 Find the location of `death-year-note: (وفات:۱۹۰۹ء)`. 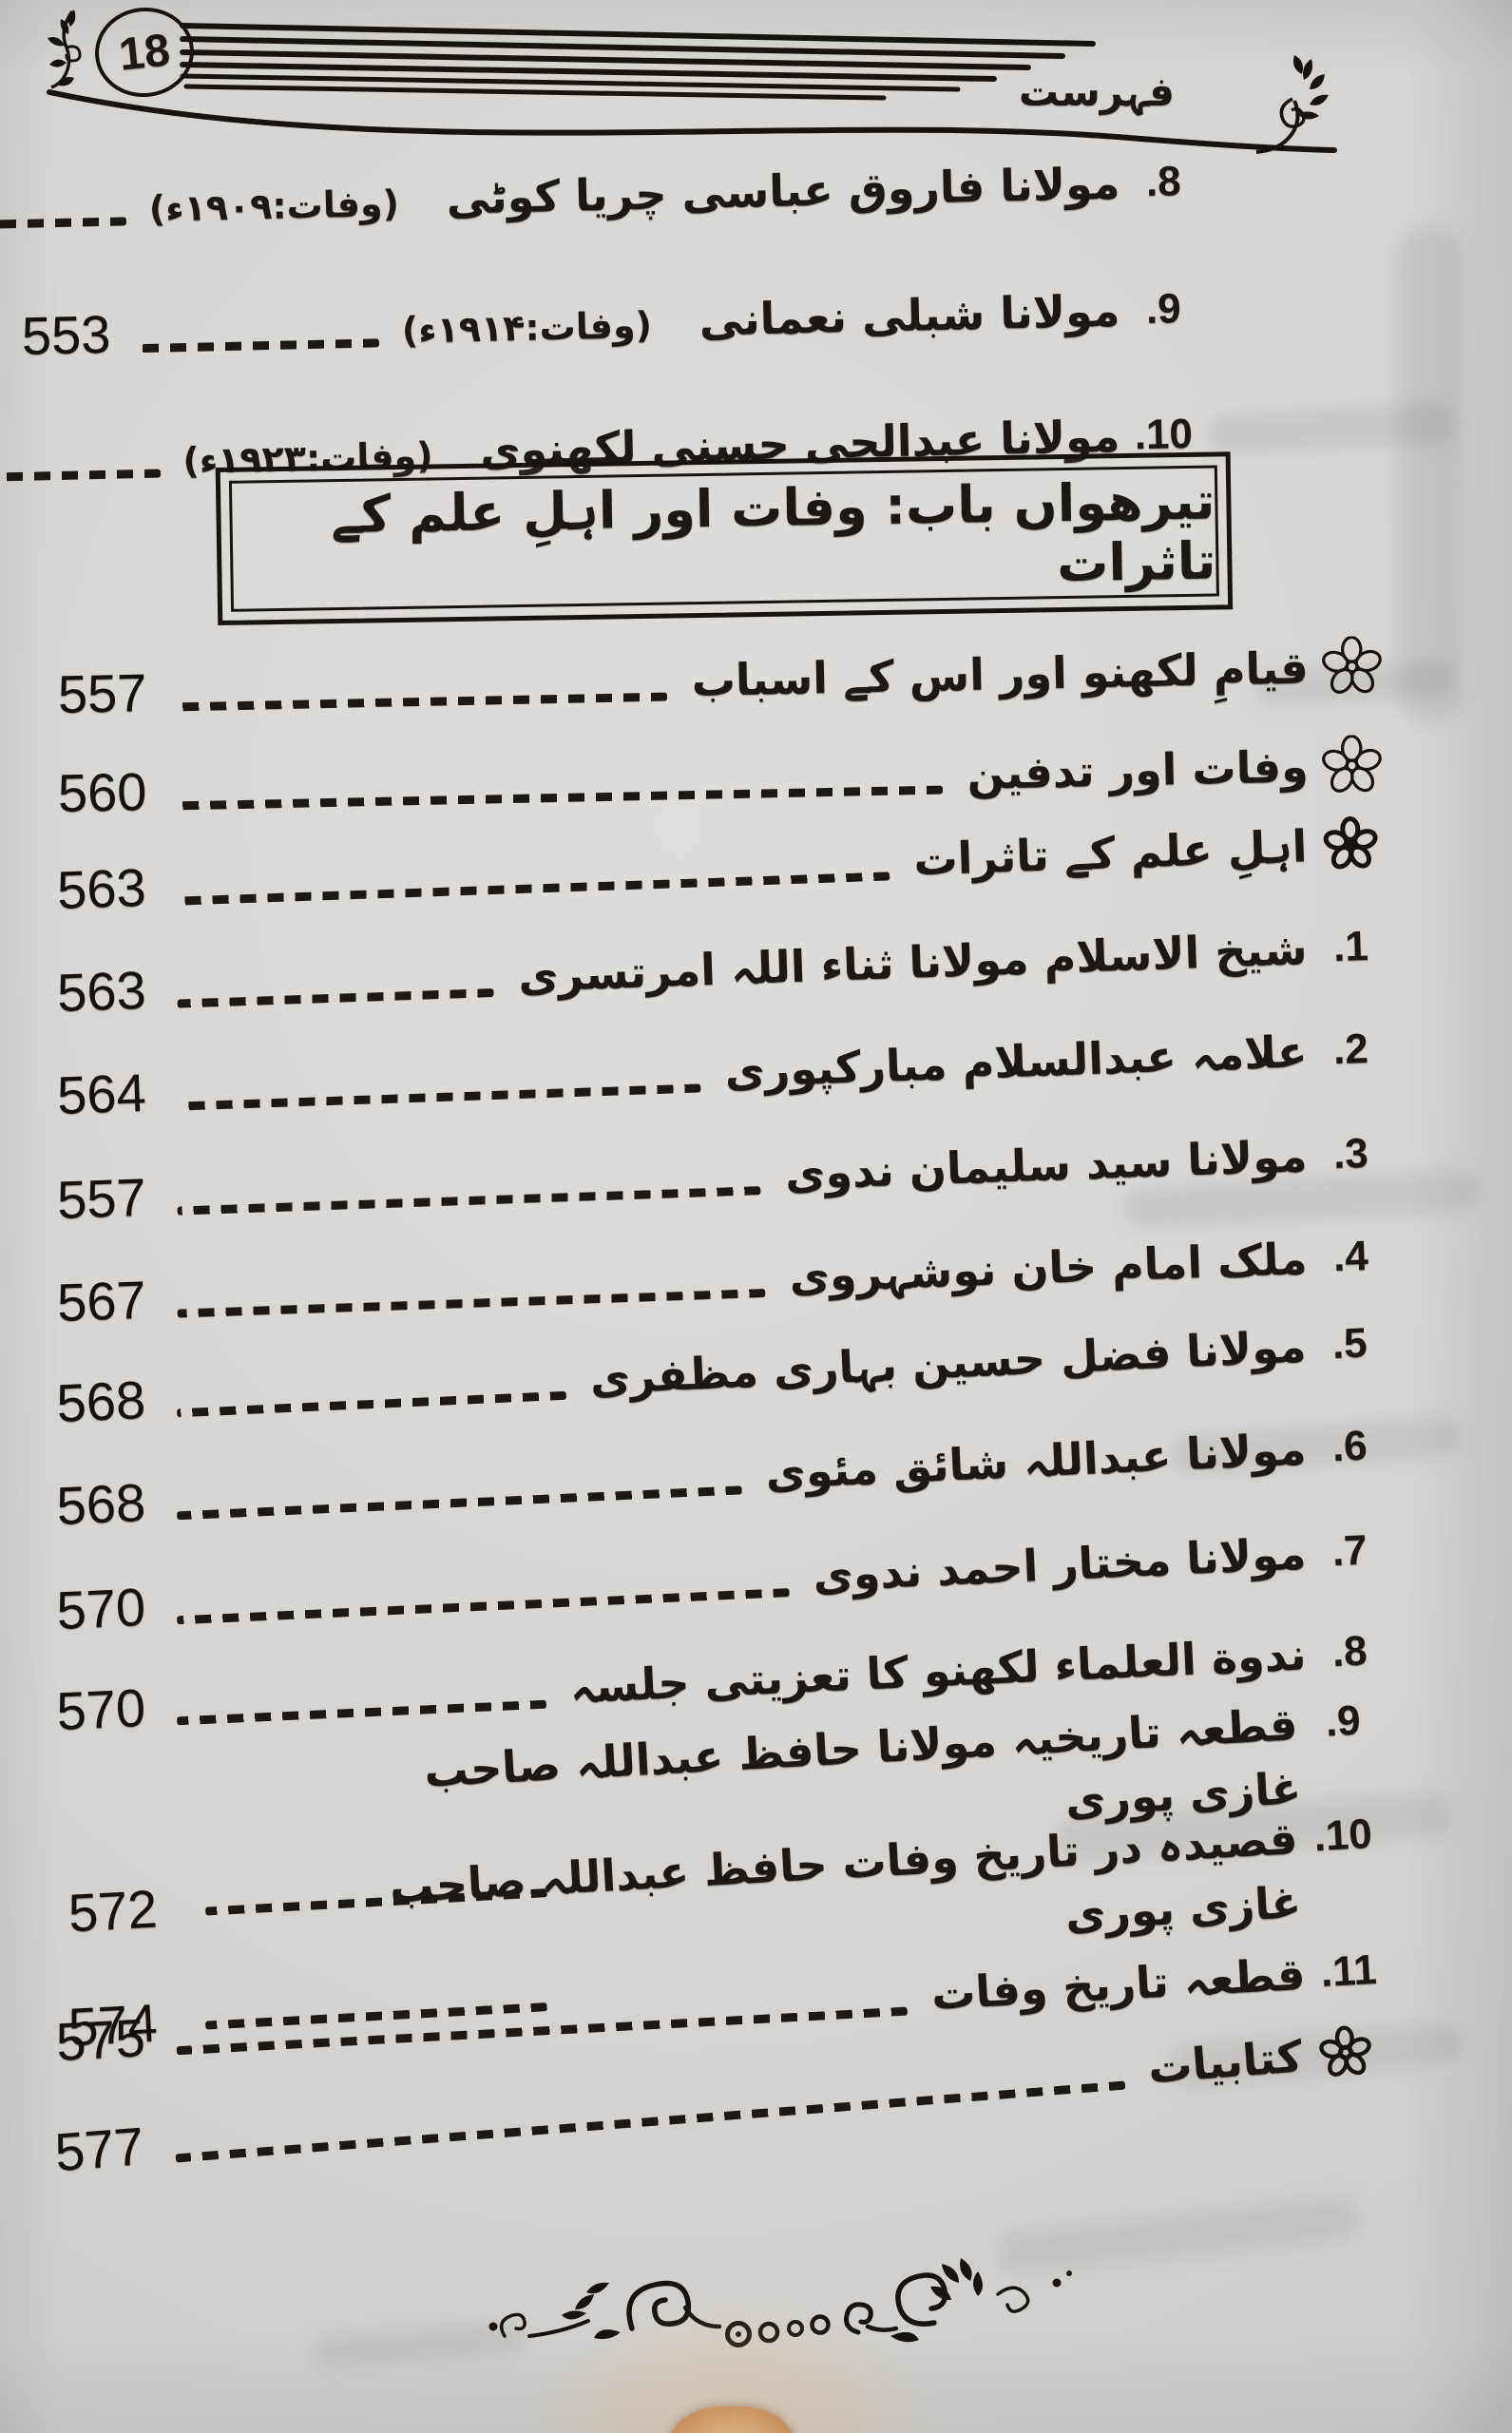

death-year-note: (وفات:۱۹۰۹ء) is located at coordinates (274, 206).